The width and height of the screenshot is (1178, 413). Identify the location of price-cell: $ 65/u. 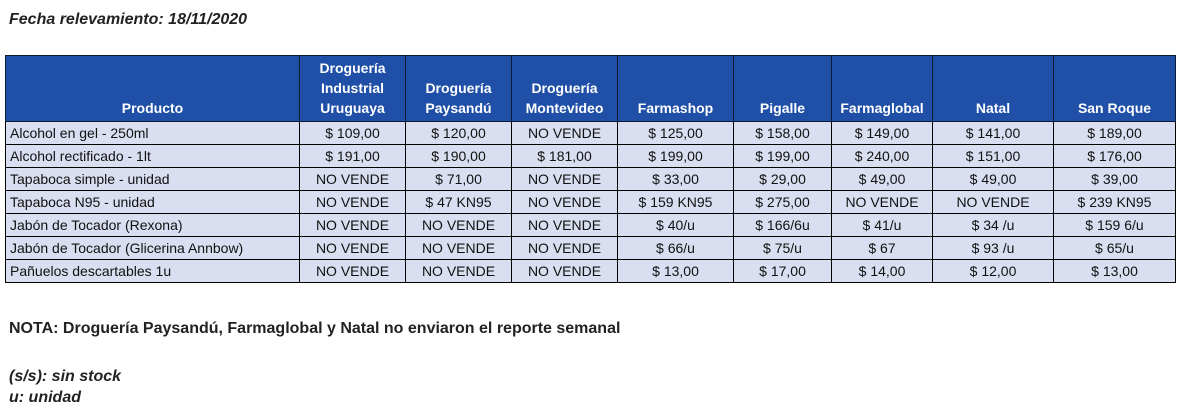
(1114, 248).